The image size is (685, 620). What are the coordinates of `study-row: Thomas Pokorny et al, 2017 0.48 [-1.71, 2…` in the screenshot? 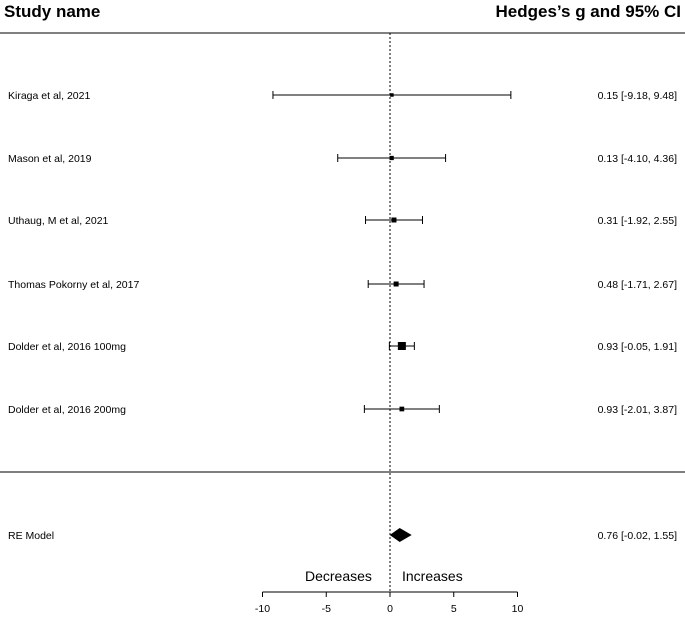 It's located at (342, 285).